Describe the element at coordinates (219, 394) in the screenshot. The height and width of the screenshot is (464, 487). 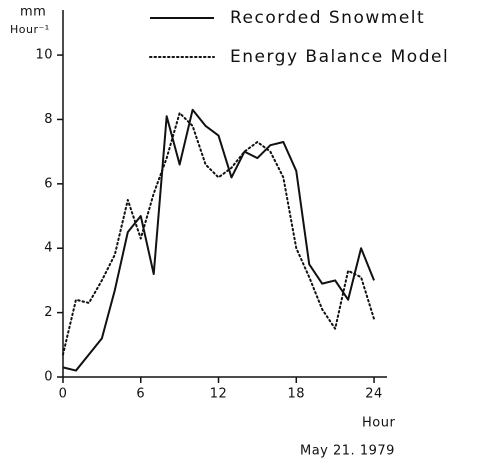
I see `x-tick-label: 12` at that location.